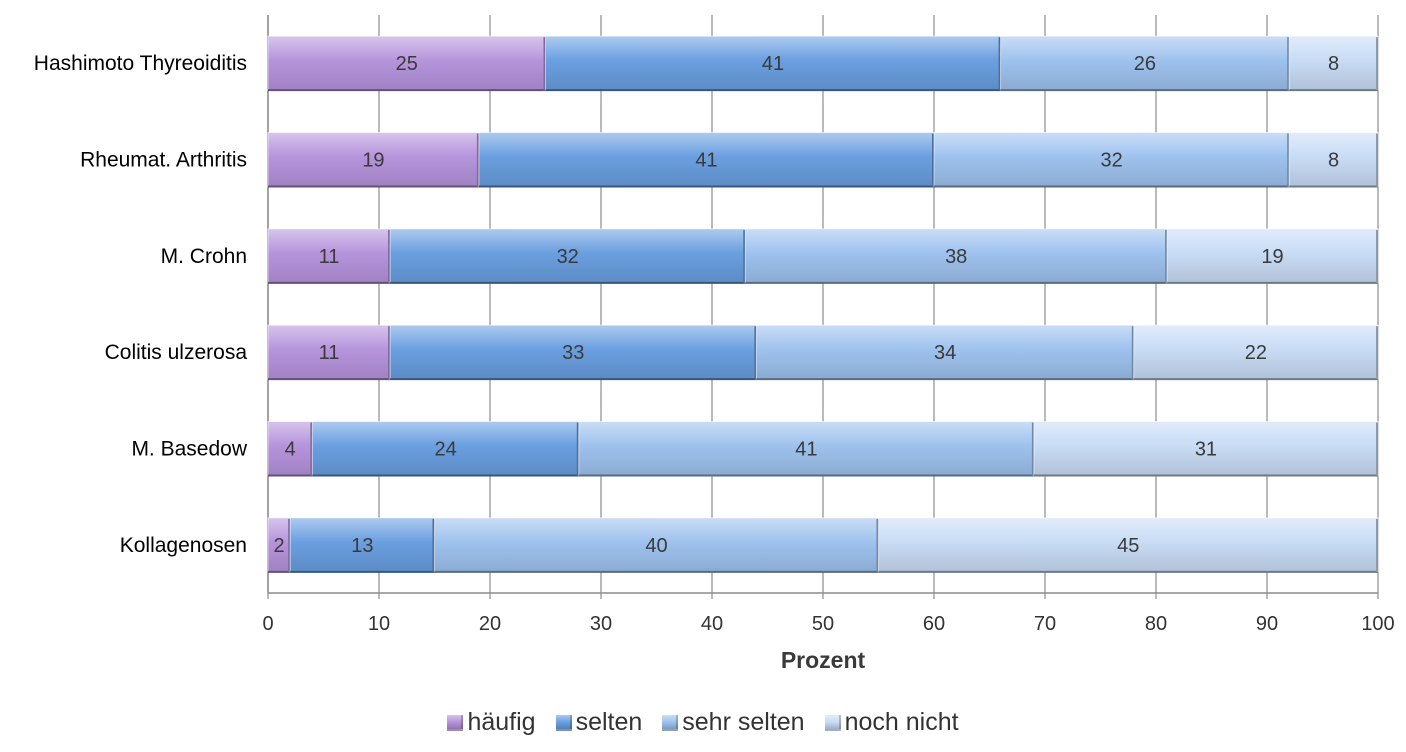 The height and width of the screenshot is (752, 1406). I want to click on data-label: 24, so click(445, 450).